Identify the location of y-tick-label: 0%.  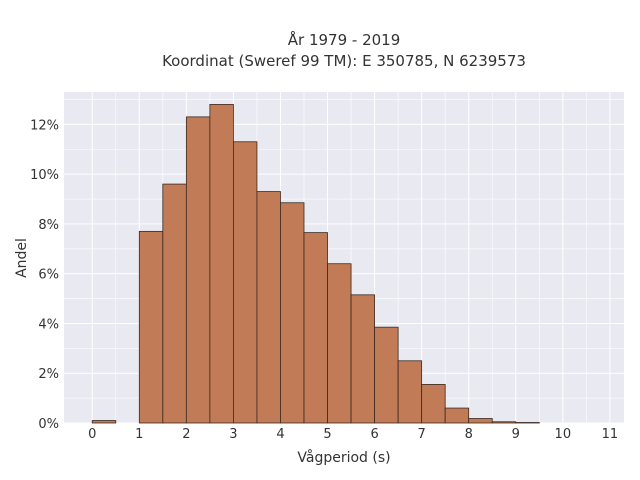
(48, 424).